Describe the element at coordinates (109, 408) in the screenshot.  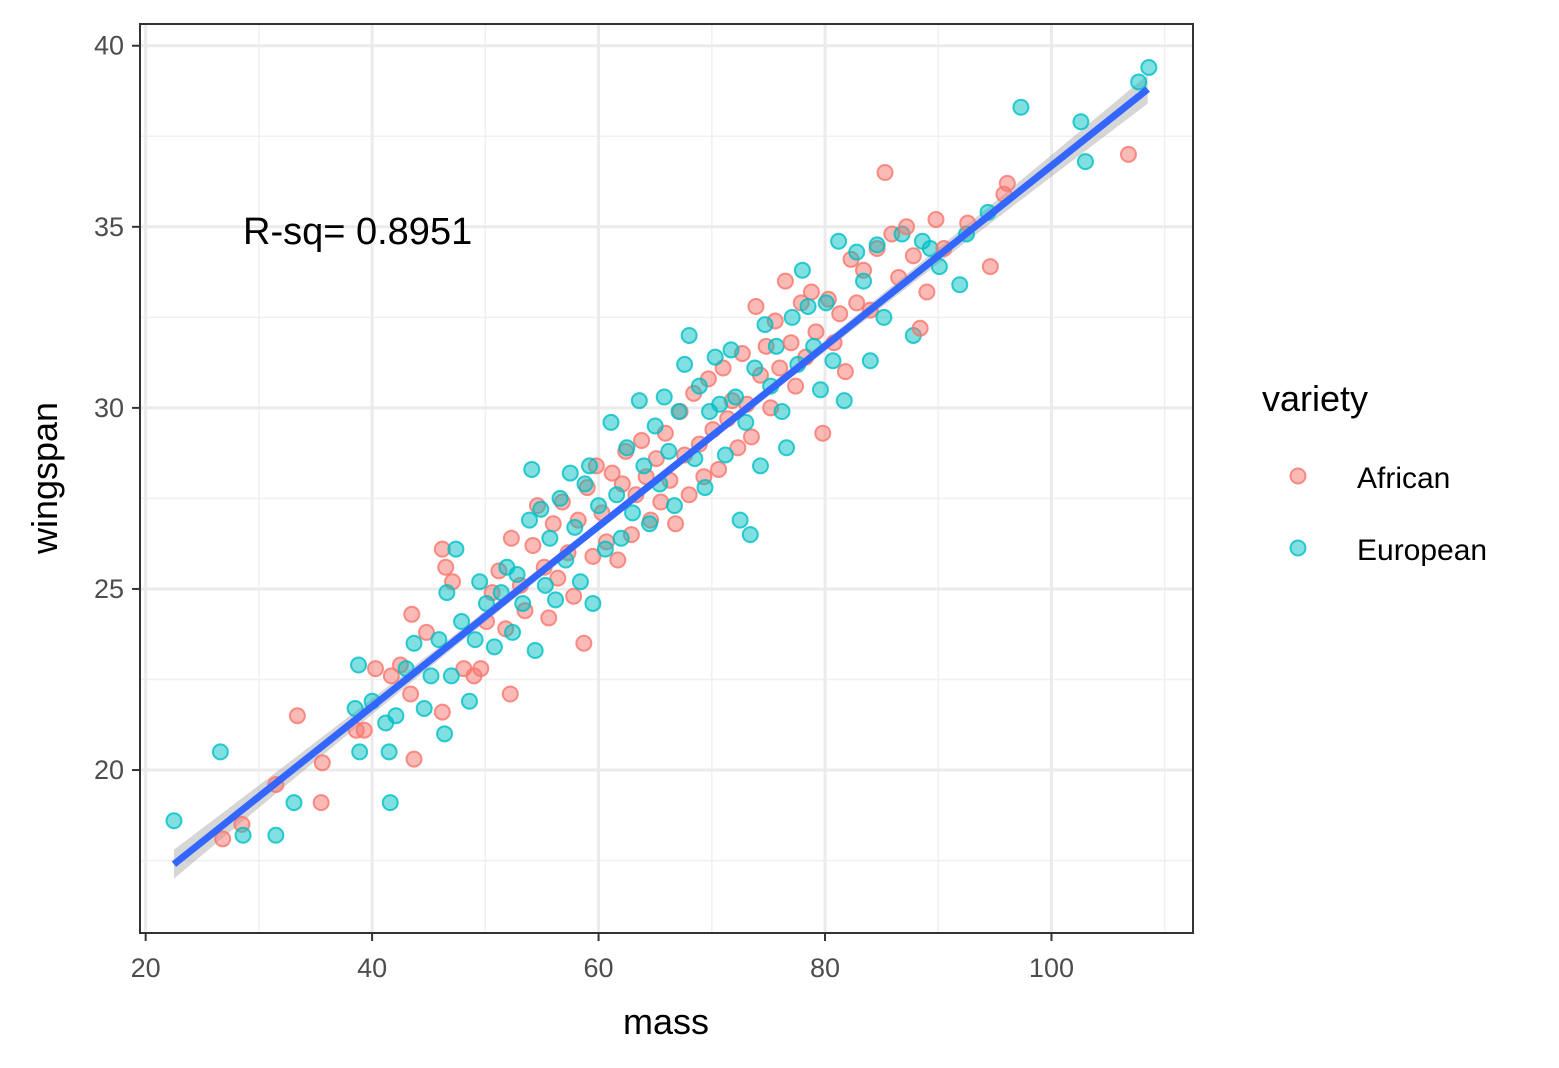
I see `y-tick-label: 30` at that location.